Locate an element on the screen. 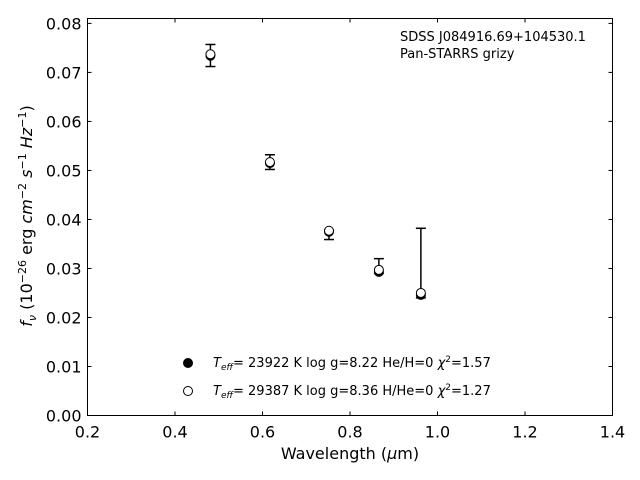 This screenshot has height=480, width=640. y-tick-label: 0.00 is located at coordinates (64, 416).